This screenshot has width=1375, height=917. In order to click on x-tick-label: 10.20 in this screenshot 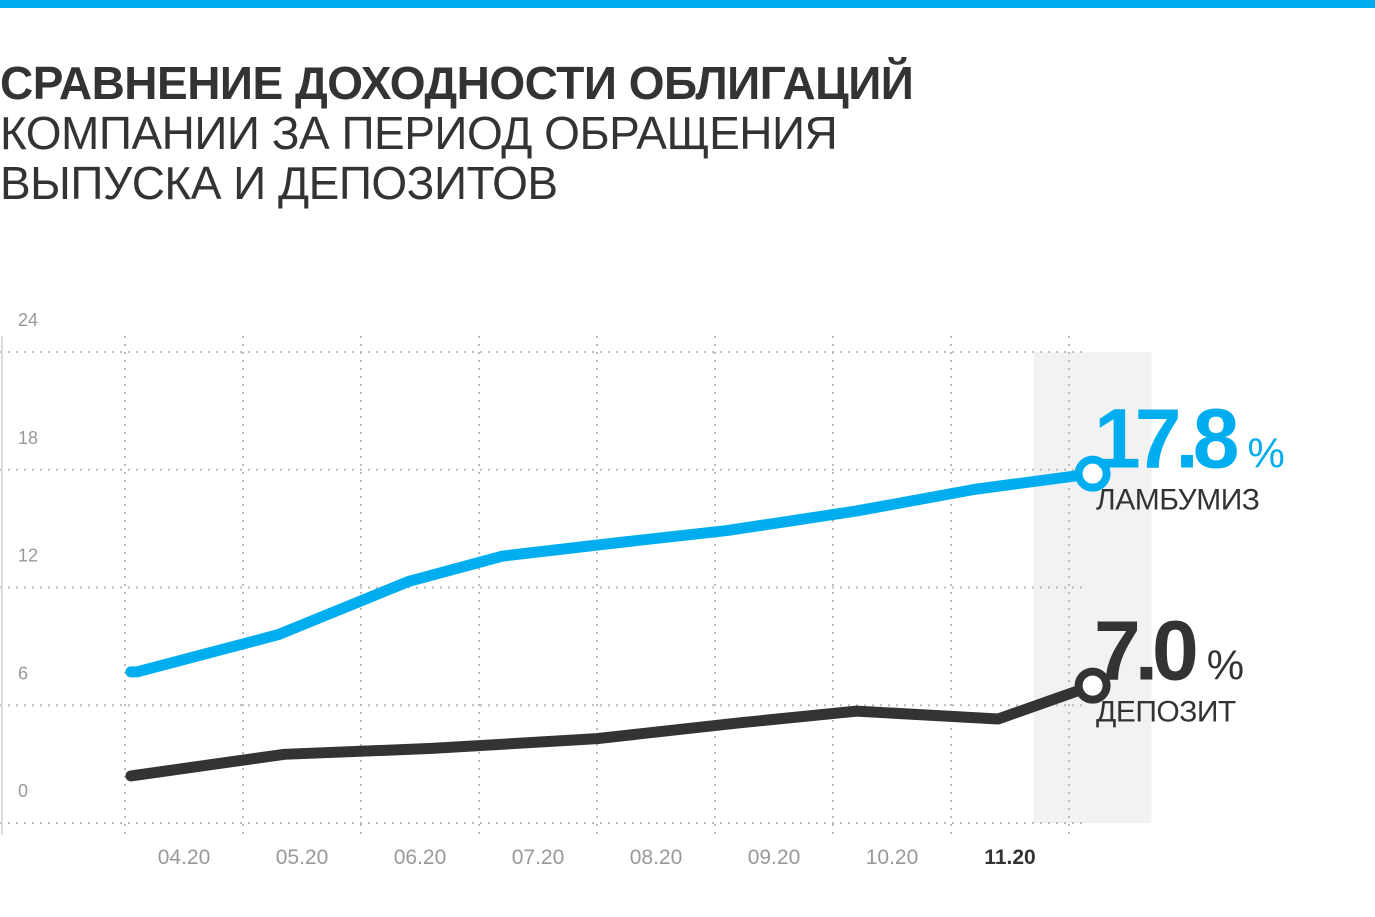, I will do `click(892, 857)`.